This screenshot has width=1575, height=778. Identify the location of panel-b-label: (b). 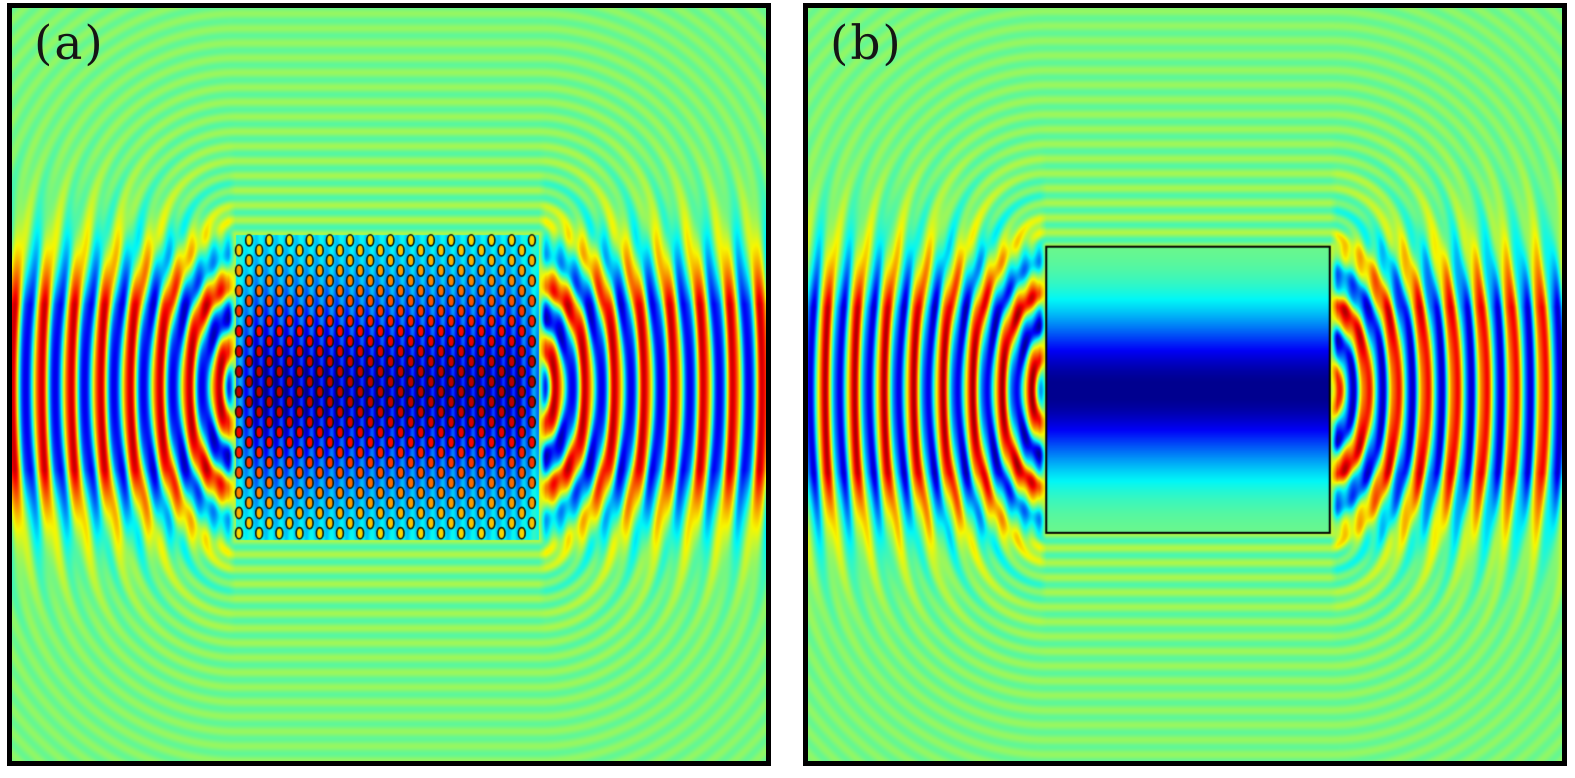
(866, 43).